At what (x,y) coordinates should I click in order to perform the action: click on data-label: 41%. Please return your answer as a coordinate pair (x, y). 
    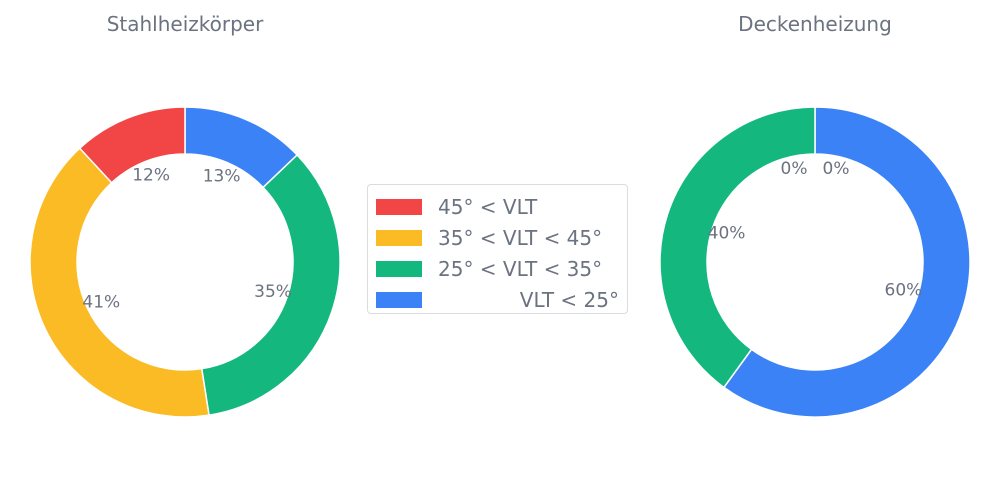
    Looking at the image, I should click on (101, 303).